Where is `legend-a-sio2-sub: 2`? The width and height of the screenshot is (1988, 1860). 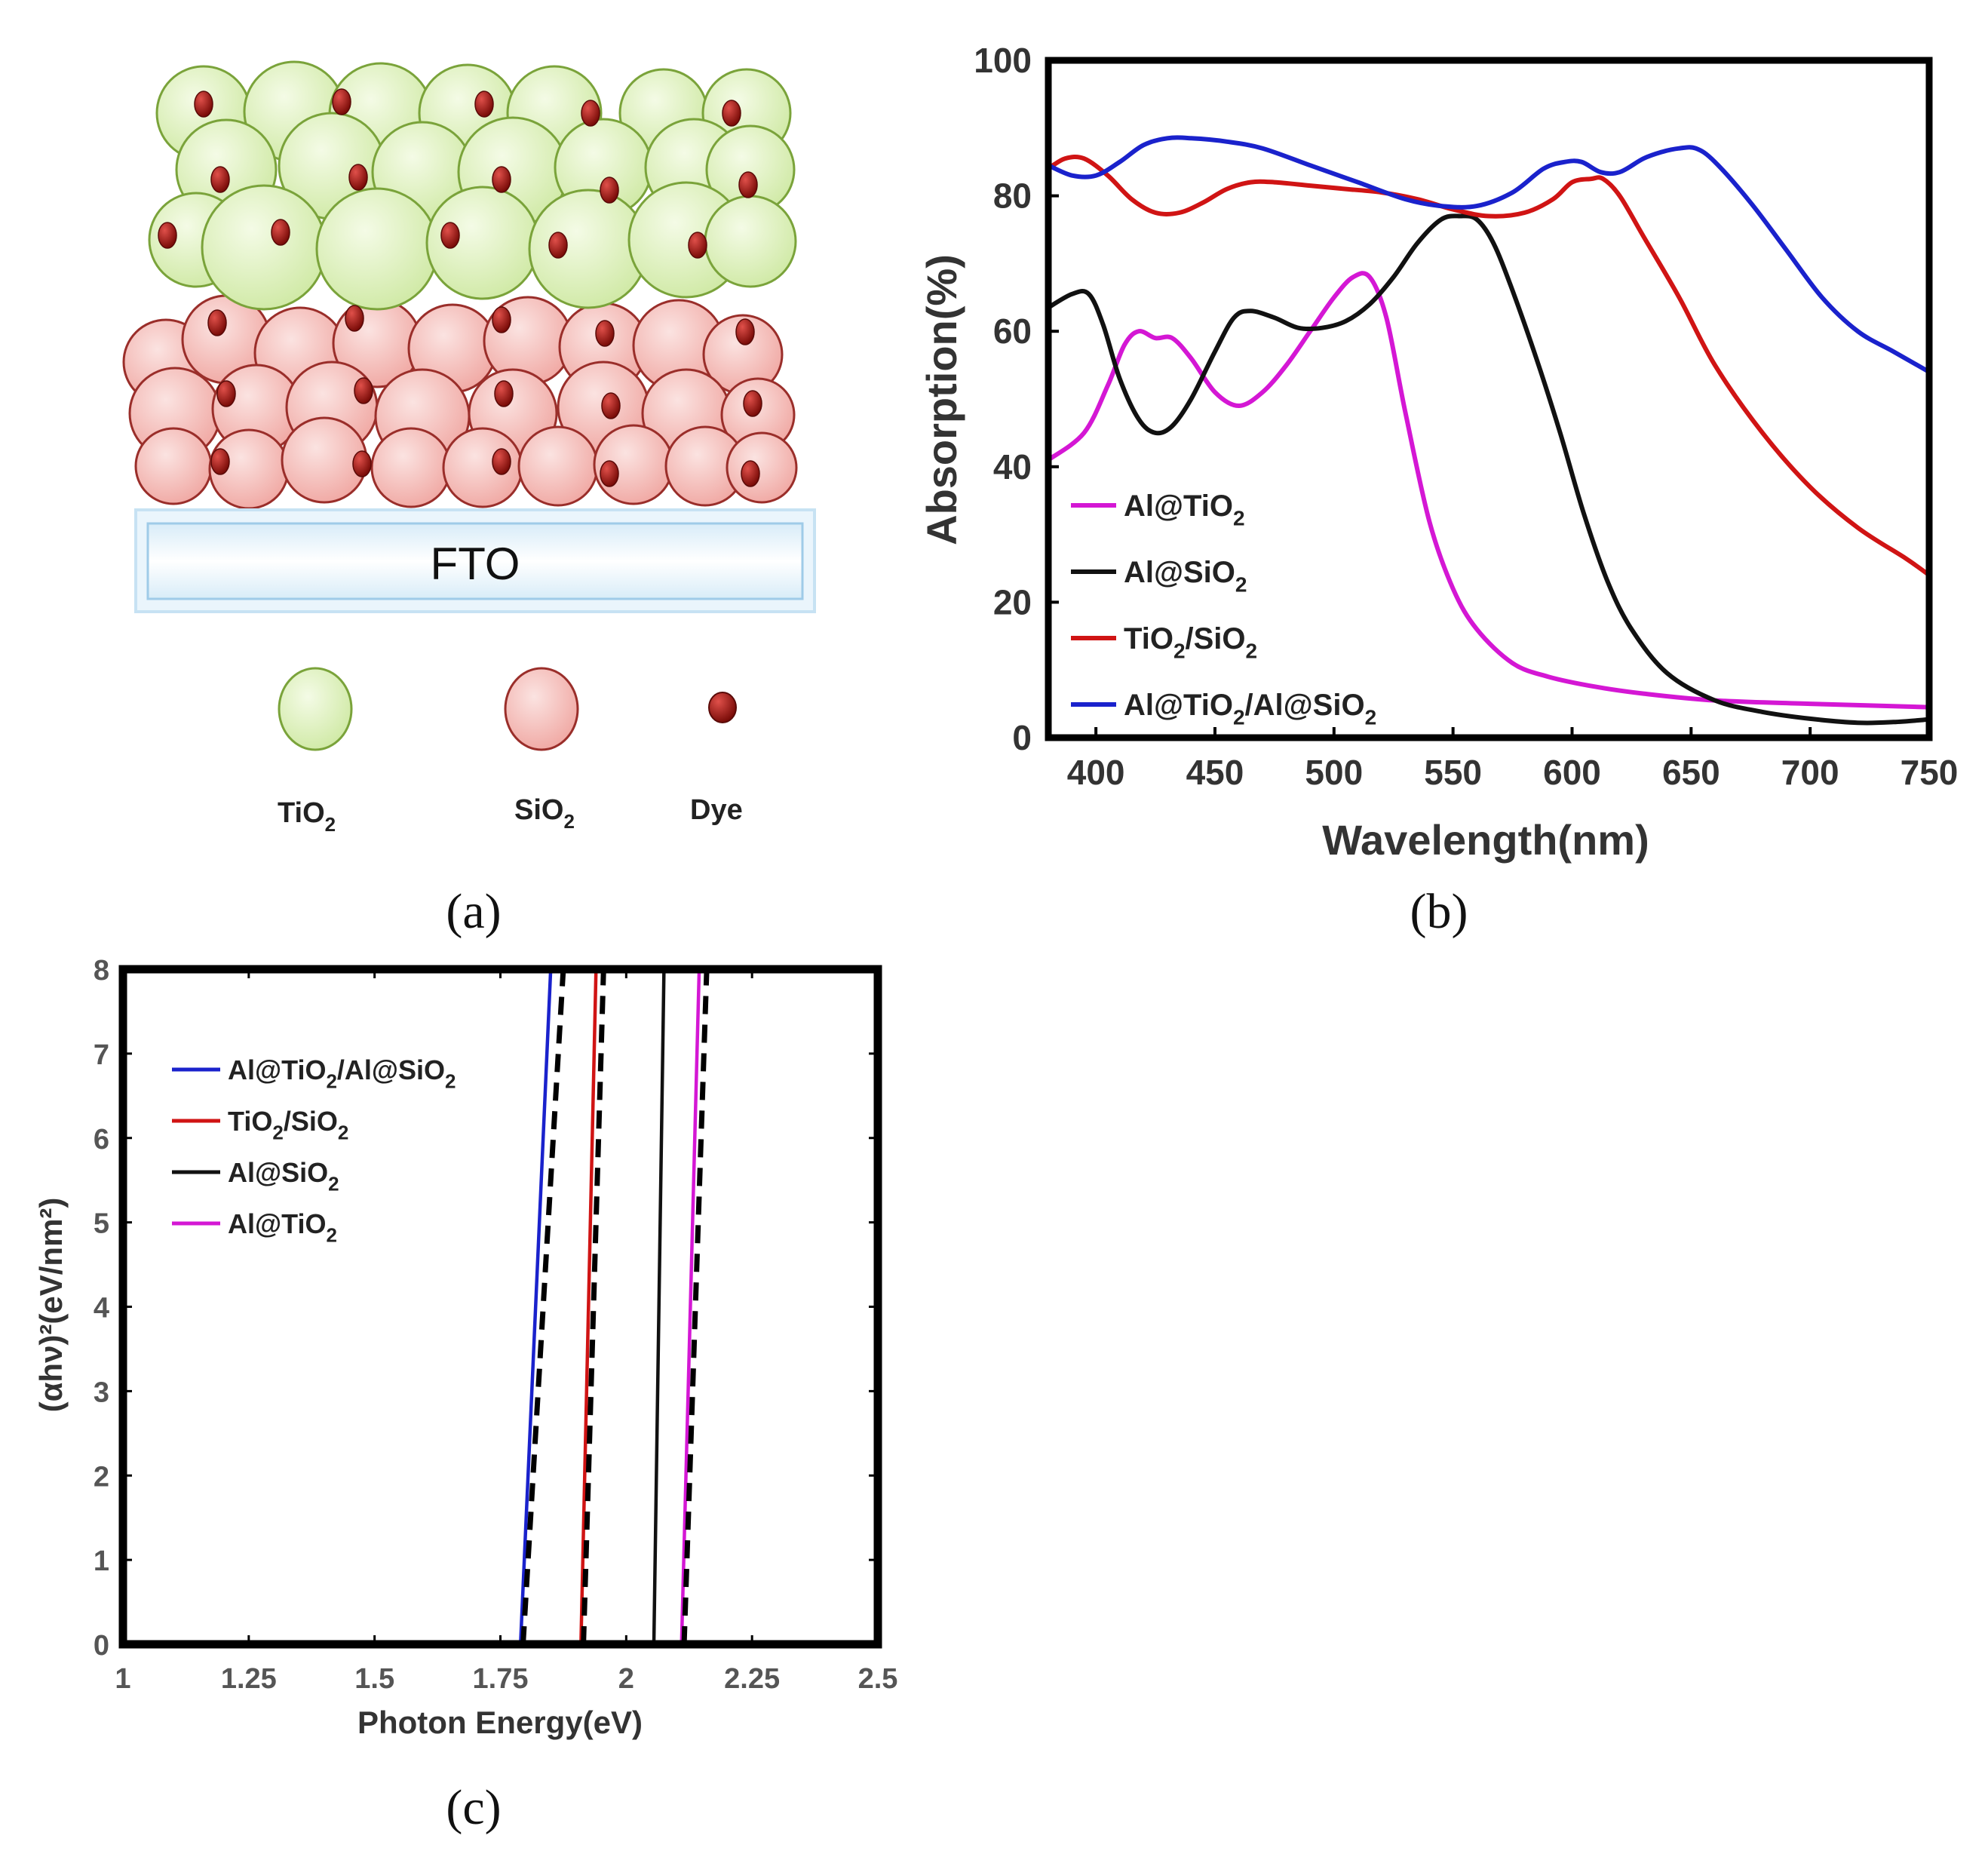 legend-a-sio2-sub: 2 is located at coordinates (568, 821).